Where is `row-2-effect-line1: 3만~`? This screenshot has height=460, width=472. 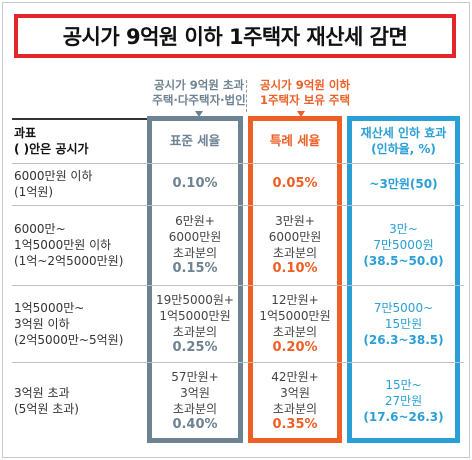 row-2-effect-line1: 3만~ is located at coordinates (403, 229).